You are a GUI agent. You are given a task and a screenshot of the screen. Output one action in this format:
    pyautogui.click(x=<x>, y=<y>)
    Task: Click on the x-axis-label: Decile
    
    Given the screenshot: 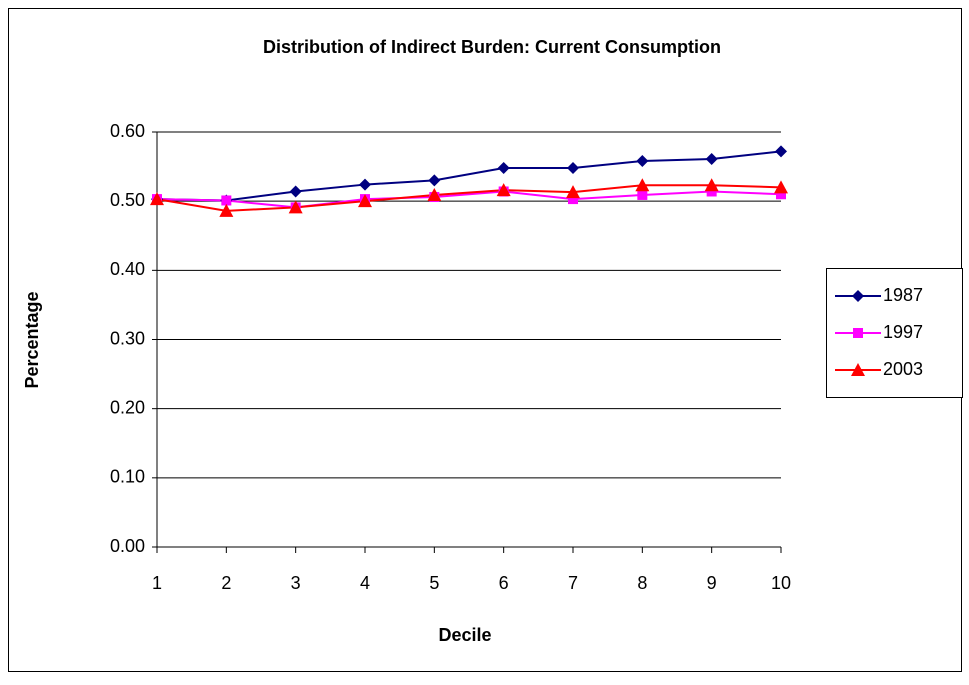 What is the action you would take?
    pyautogui.click(x=464, y=635)
    